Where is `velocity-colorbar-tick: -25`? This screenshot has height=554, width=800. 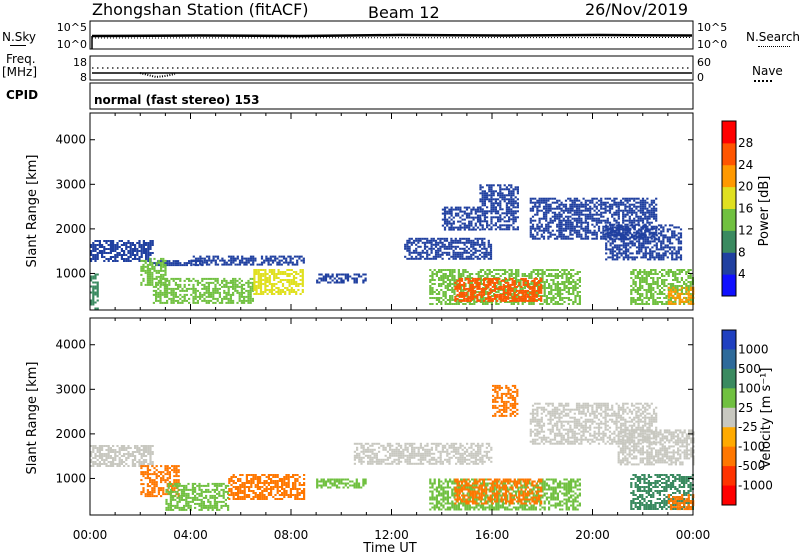 velocity-colorbar-tick: -25 is located at coordinates (748, 427).